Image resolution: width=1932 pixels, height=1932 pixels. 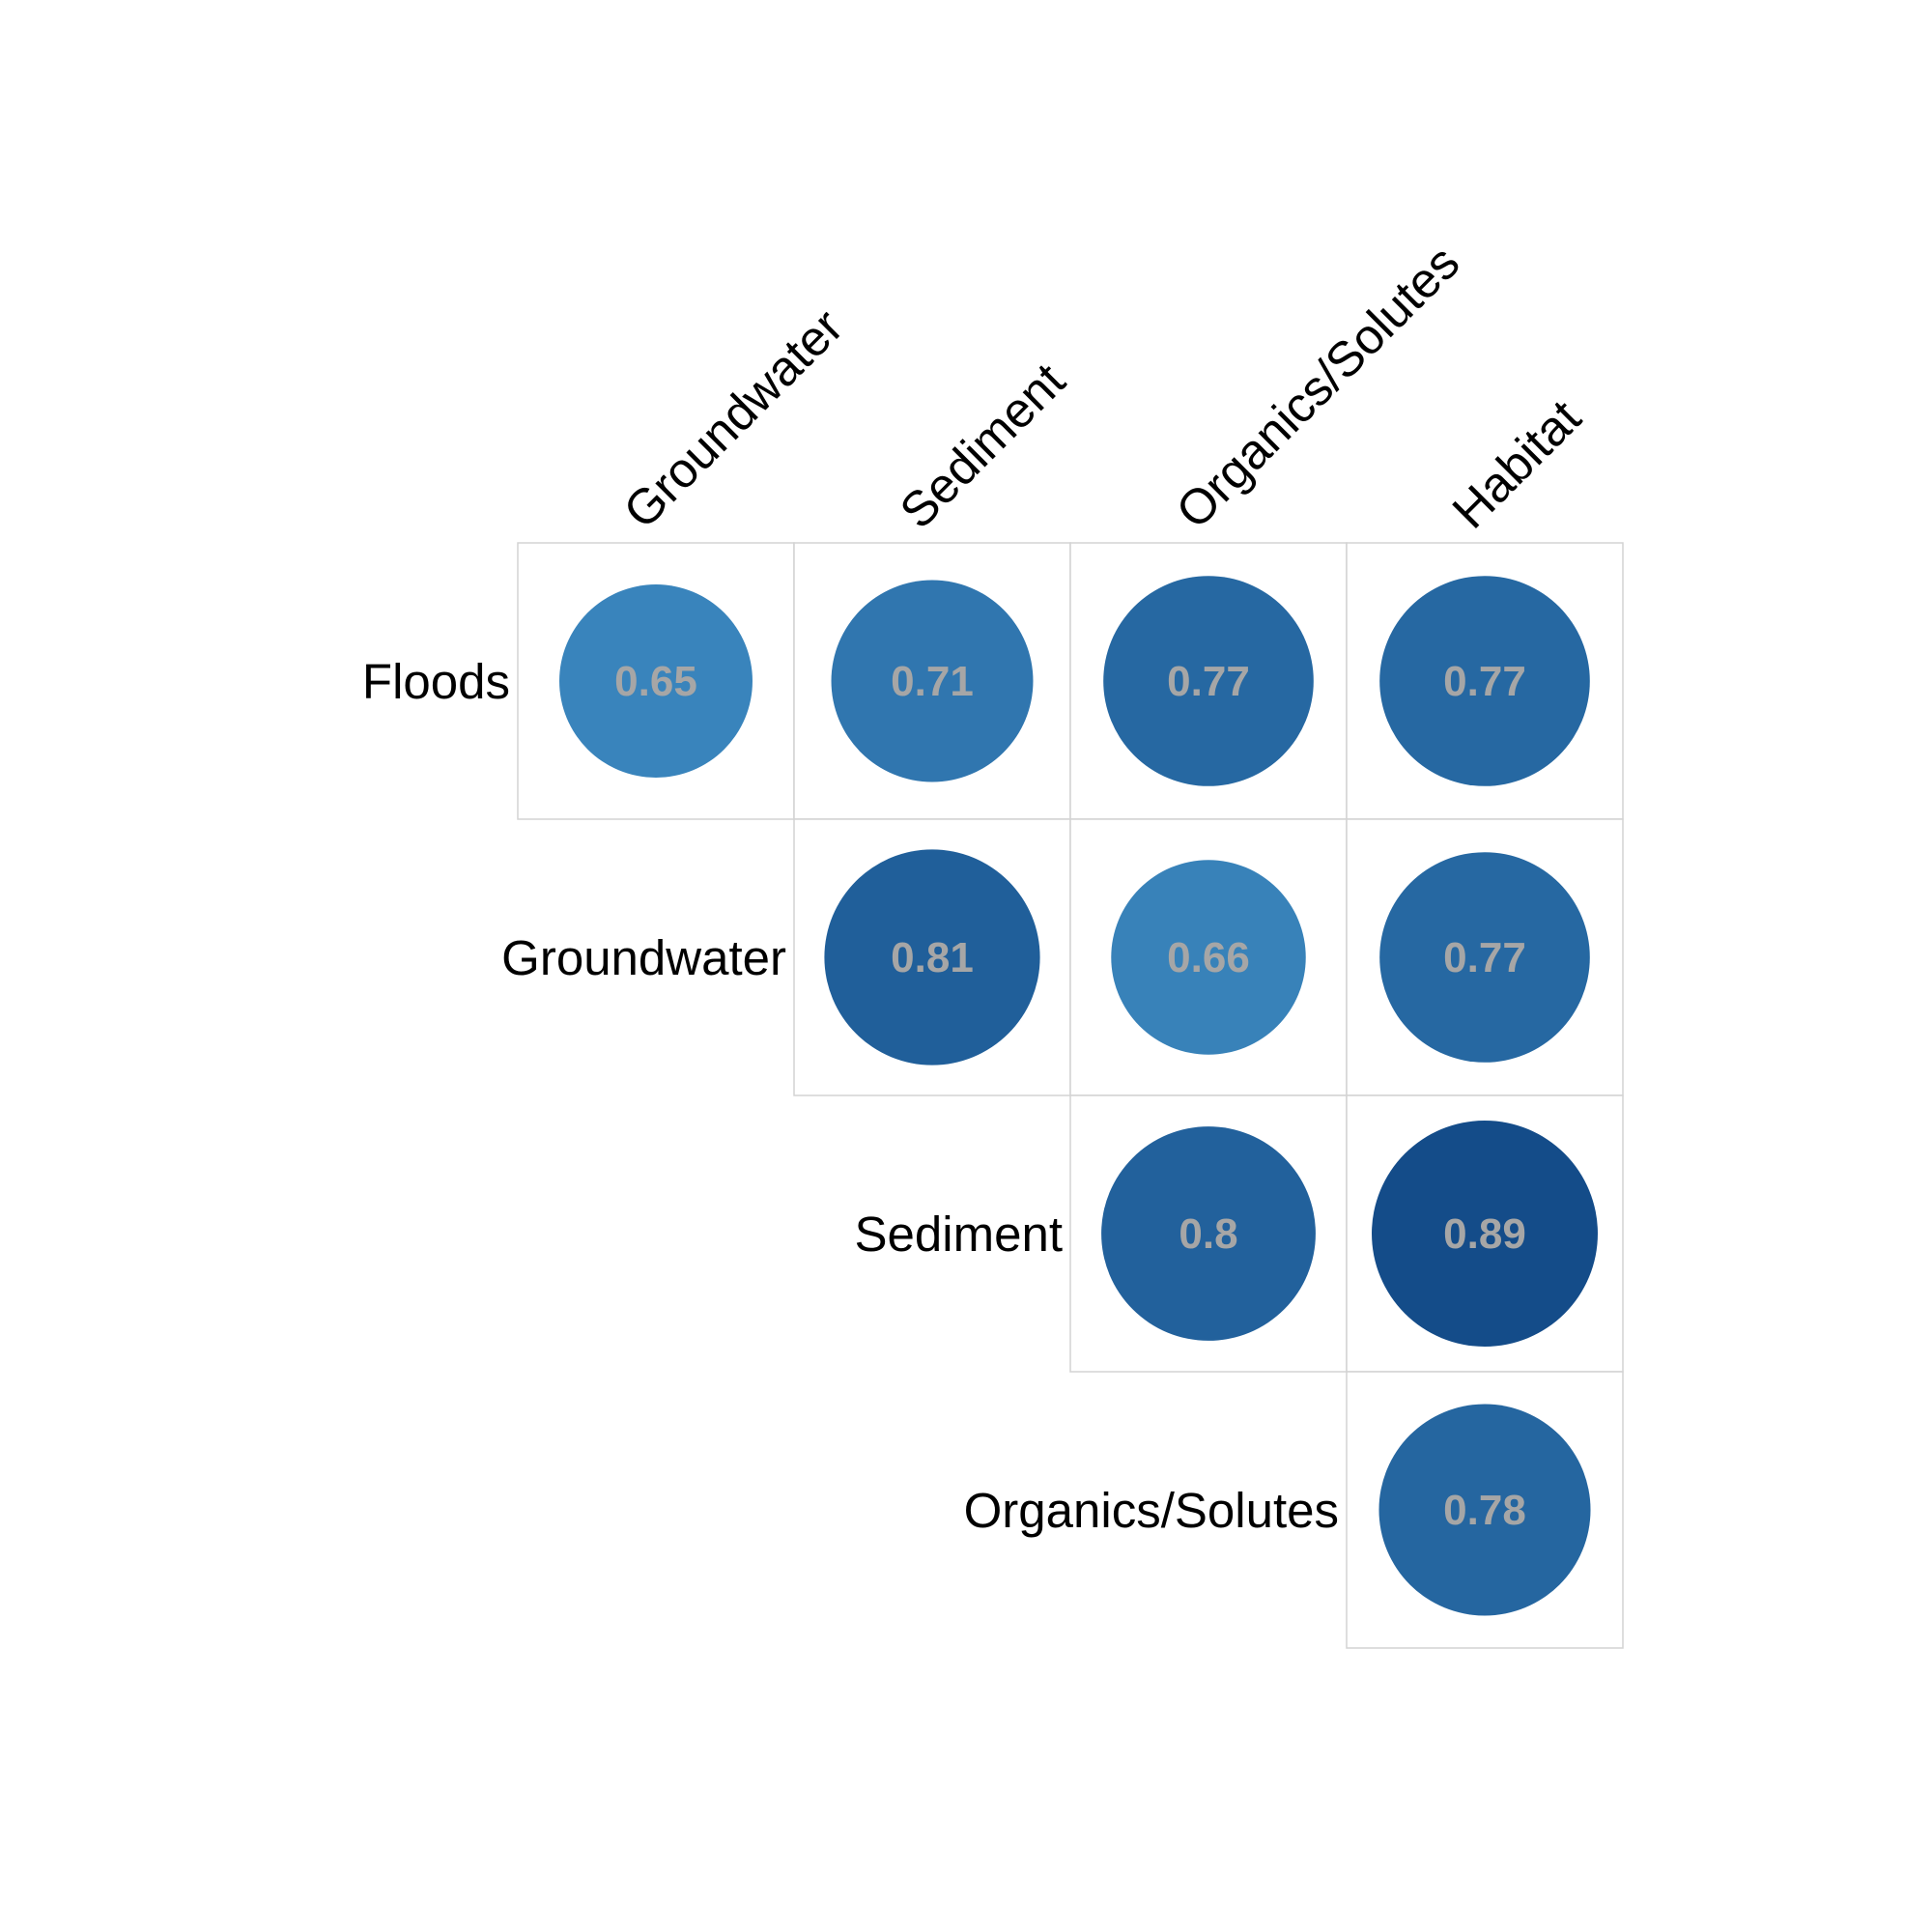 I want to click on cell-groundwater-habitat: 0.77, so click(x=1485, y=957).